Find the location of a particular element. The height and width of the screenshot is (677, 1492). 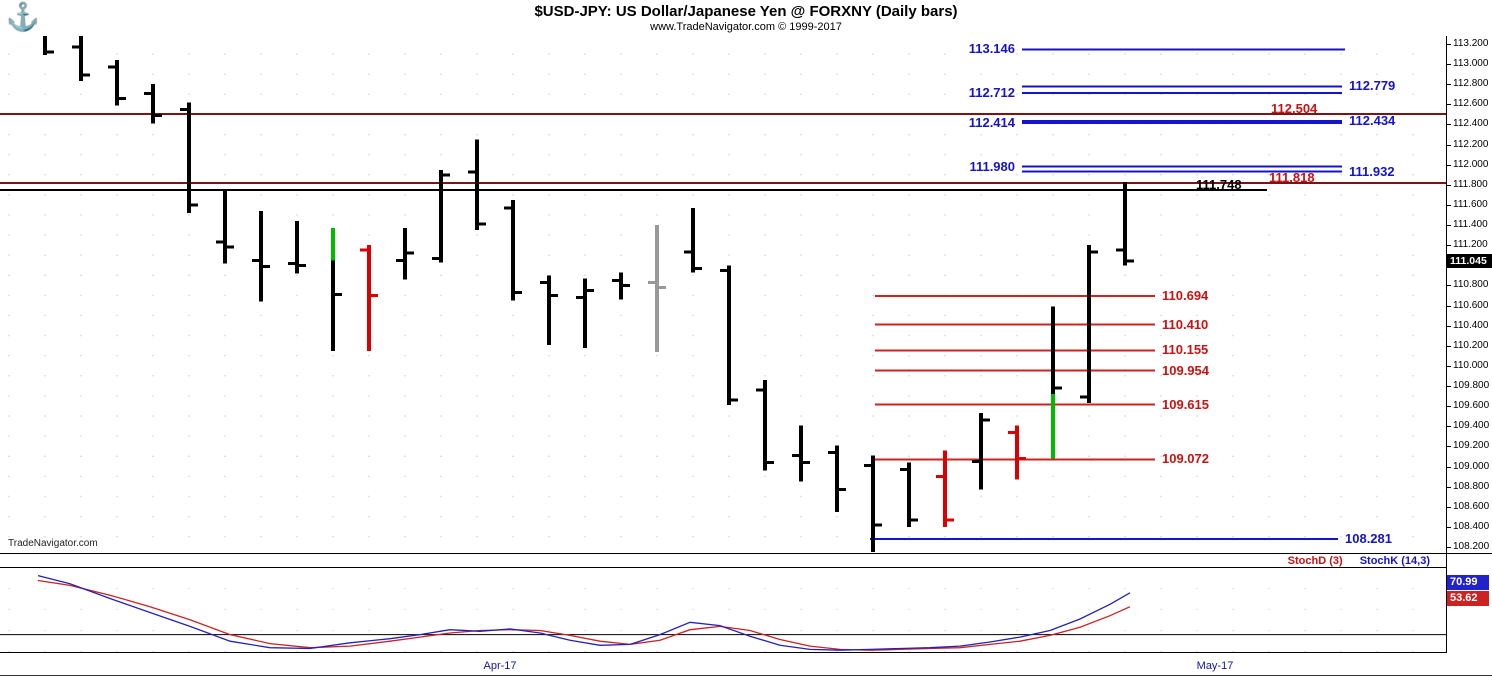

price-axis-label: 112.600 is located at coordinates (1471, 104).